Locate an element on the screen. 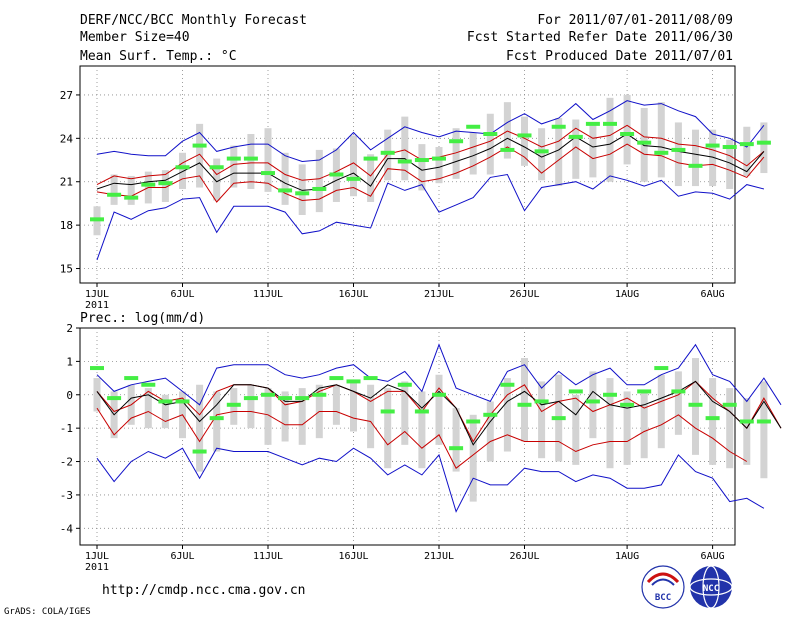 The height and width of the screenshot is (618, 800). temp-ytick-label: 24 is located at coordinates (67, 138).